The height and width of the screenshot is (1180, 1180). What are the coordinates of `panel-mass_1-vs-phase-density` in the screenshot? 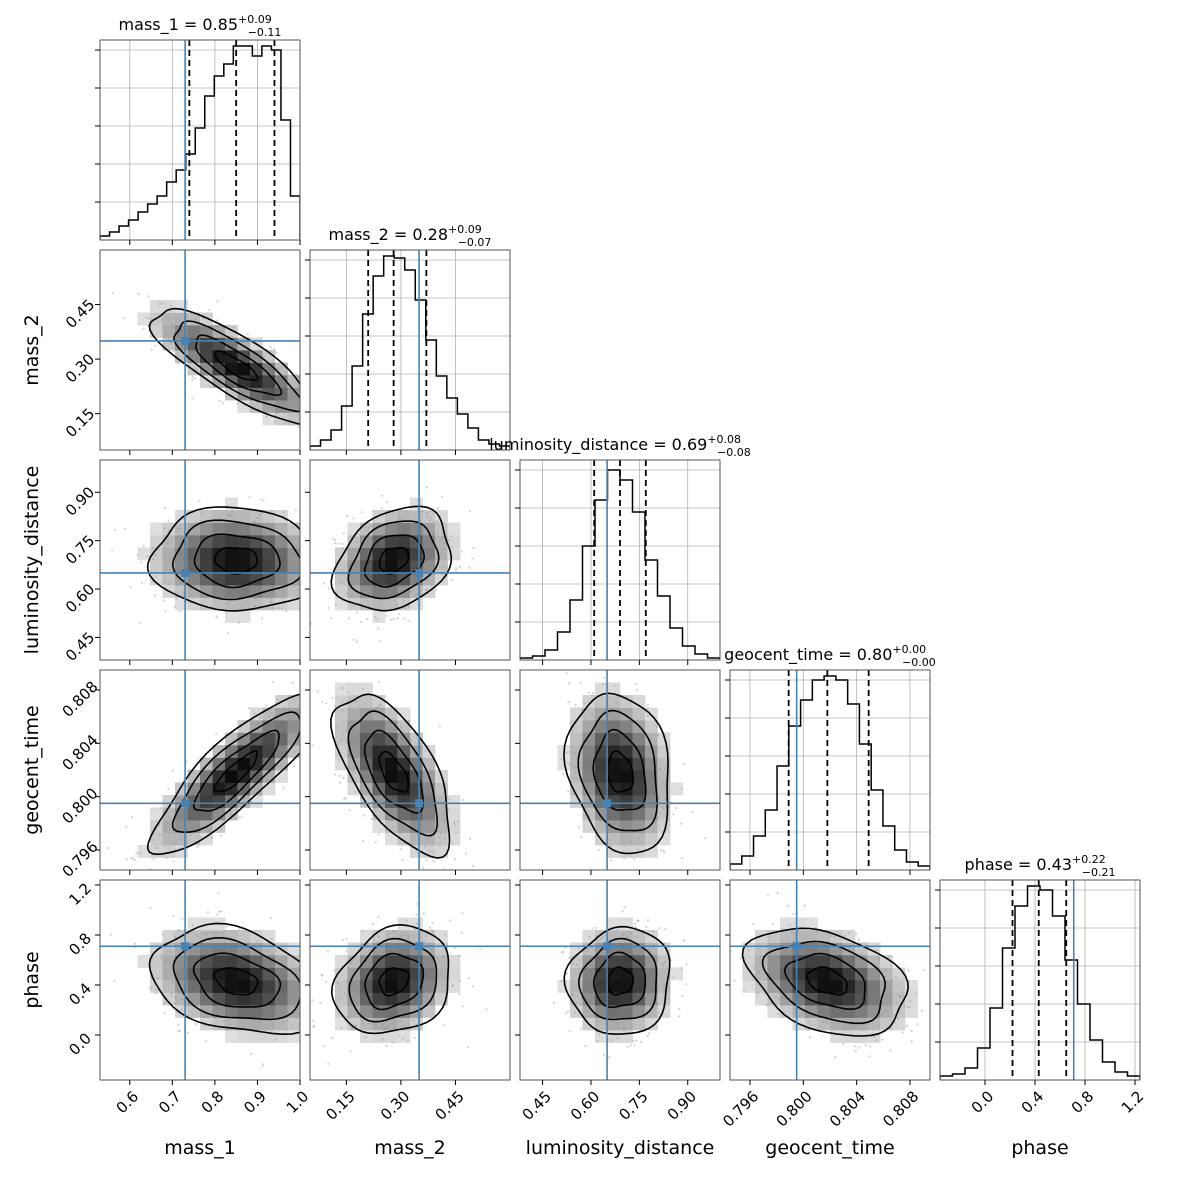 It's located at (218, 980).